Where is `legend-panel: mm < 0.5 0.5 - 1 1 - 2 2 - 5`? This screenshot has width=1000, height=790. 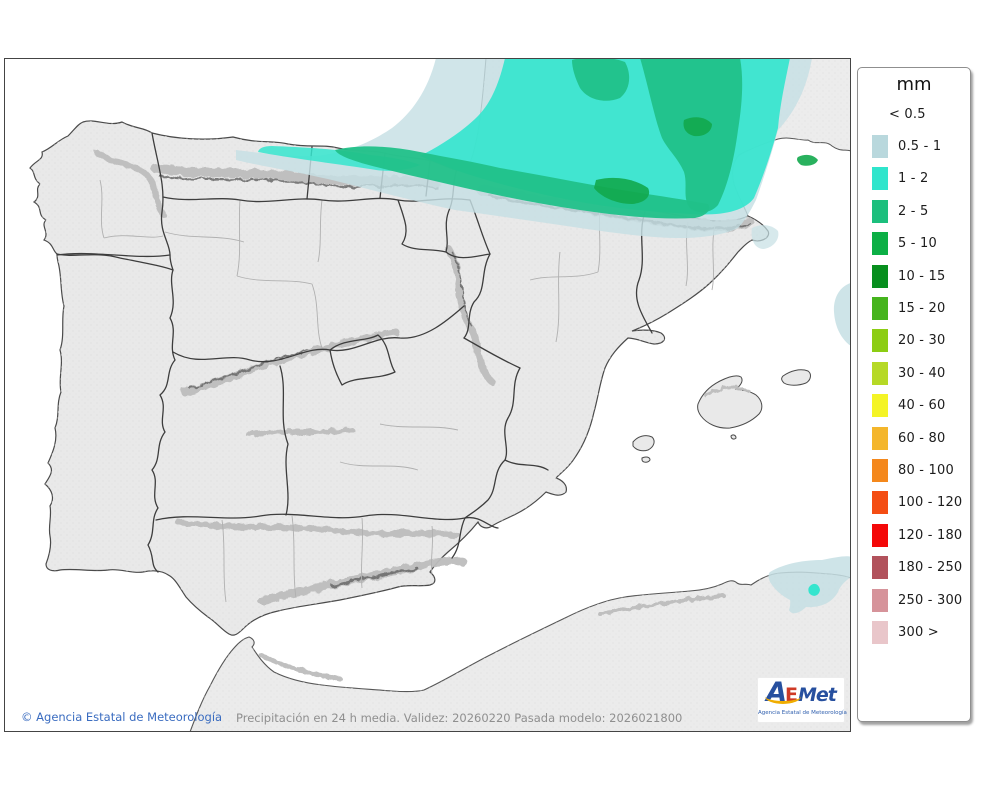
legend-panel: mm < 0.5 0.5 - 1 1 - 2 2 - 5 is located at coordinates (914, 394).